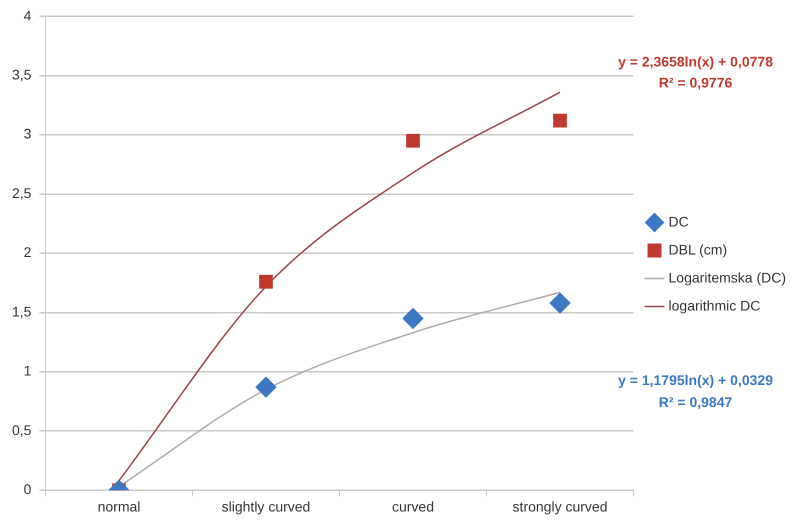 This screenshot has width=806, height=523. What do you see at coordinates (696, 61) in the screenshot?
I see `annotation: y = 2,3658ln(x) + 0,0778` at bounding box center [696, 61].